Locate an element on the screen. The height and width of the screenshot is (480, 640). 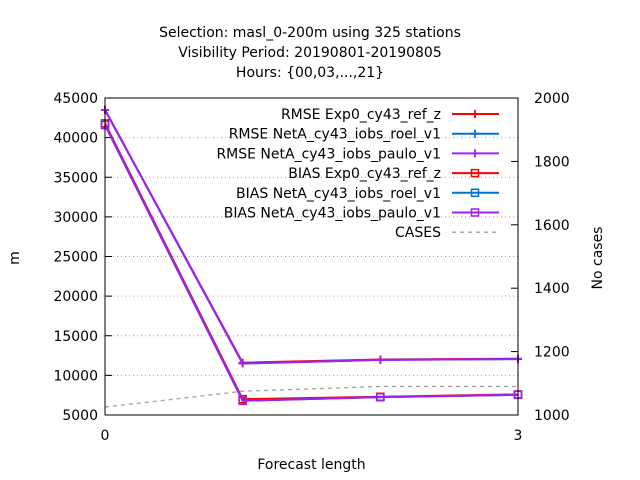
legend-label: BIAS Exp0_cy43_ref_z is located at coordinates (364, 174).